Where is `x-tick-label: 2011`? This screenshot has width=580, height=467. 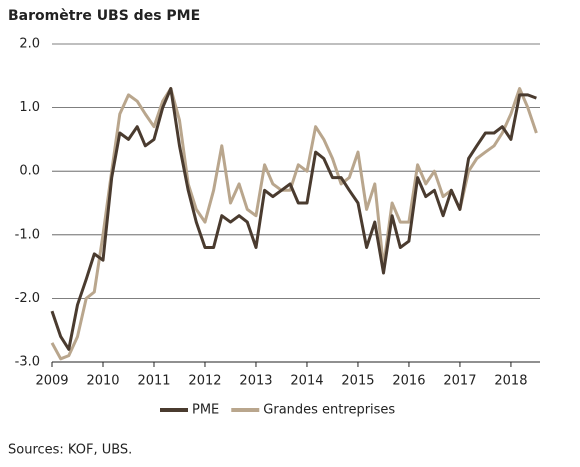 x-tick-label: 2011 is located at coordinates (153, 381).